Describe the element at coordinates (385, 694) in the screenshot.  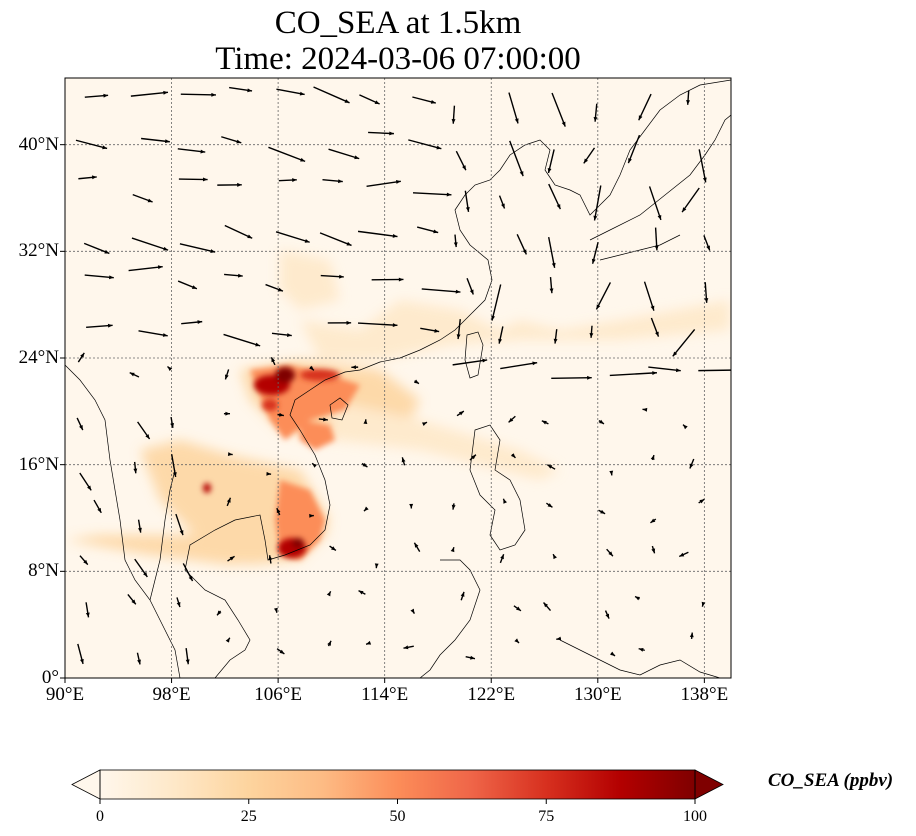
I see `lon-tick-label: 114°E` at that location.